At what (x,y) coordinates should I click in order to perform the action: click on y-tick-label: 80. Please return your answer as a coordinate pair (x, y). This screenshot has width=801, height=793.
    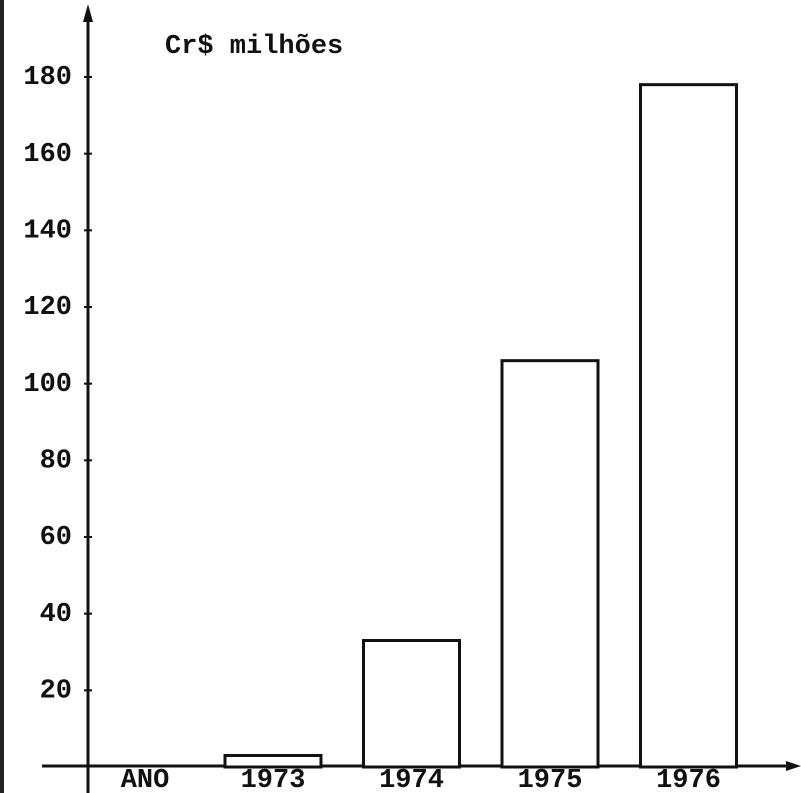
    Looking at the image, I should click on (56, 461).